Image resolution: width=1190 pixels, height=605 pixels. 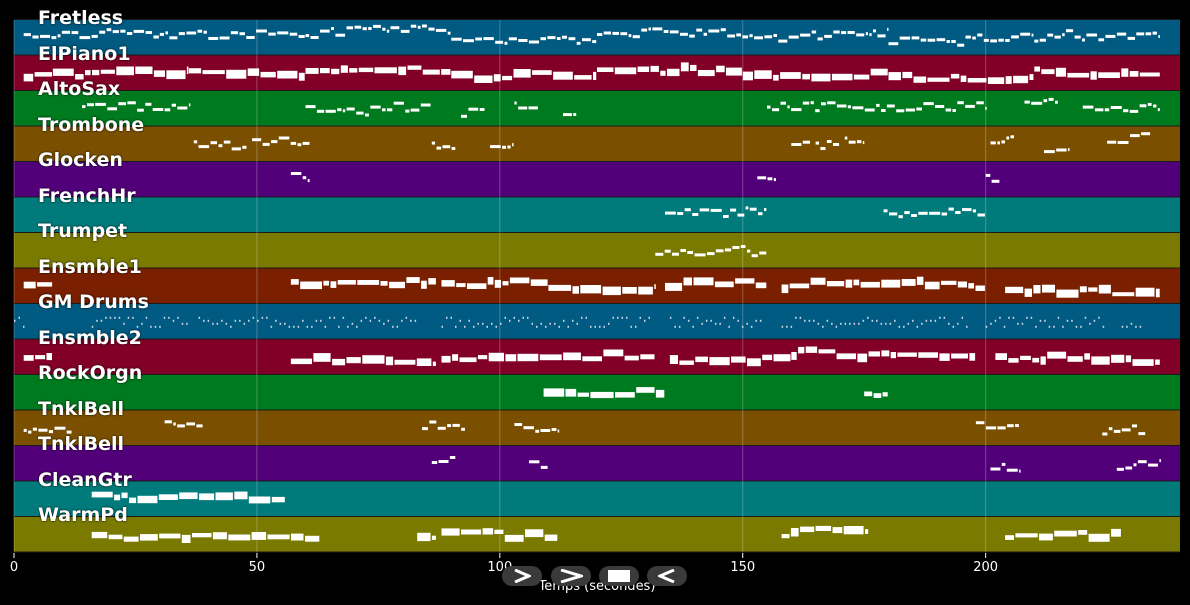 I want to click on track-label: WarmPd, so click(x=83, y=515).